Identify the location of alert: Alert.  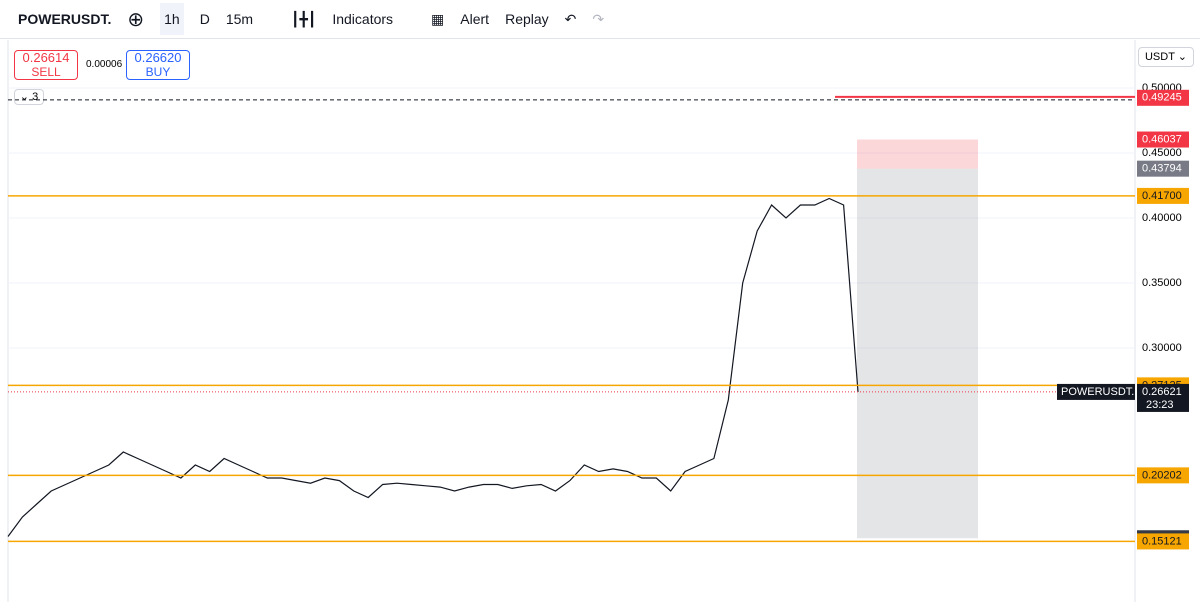
(475, 19).